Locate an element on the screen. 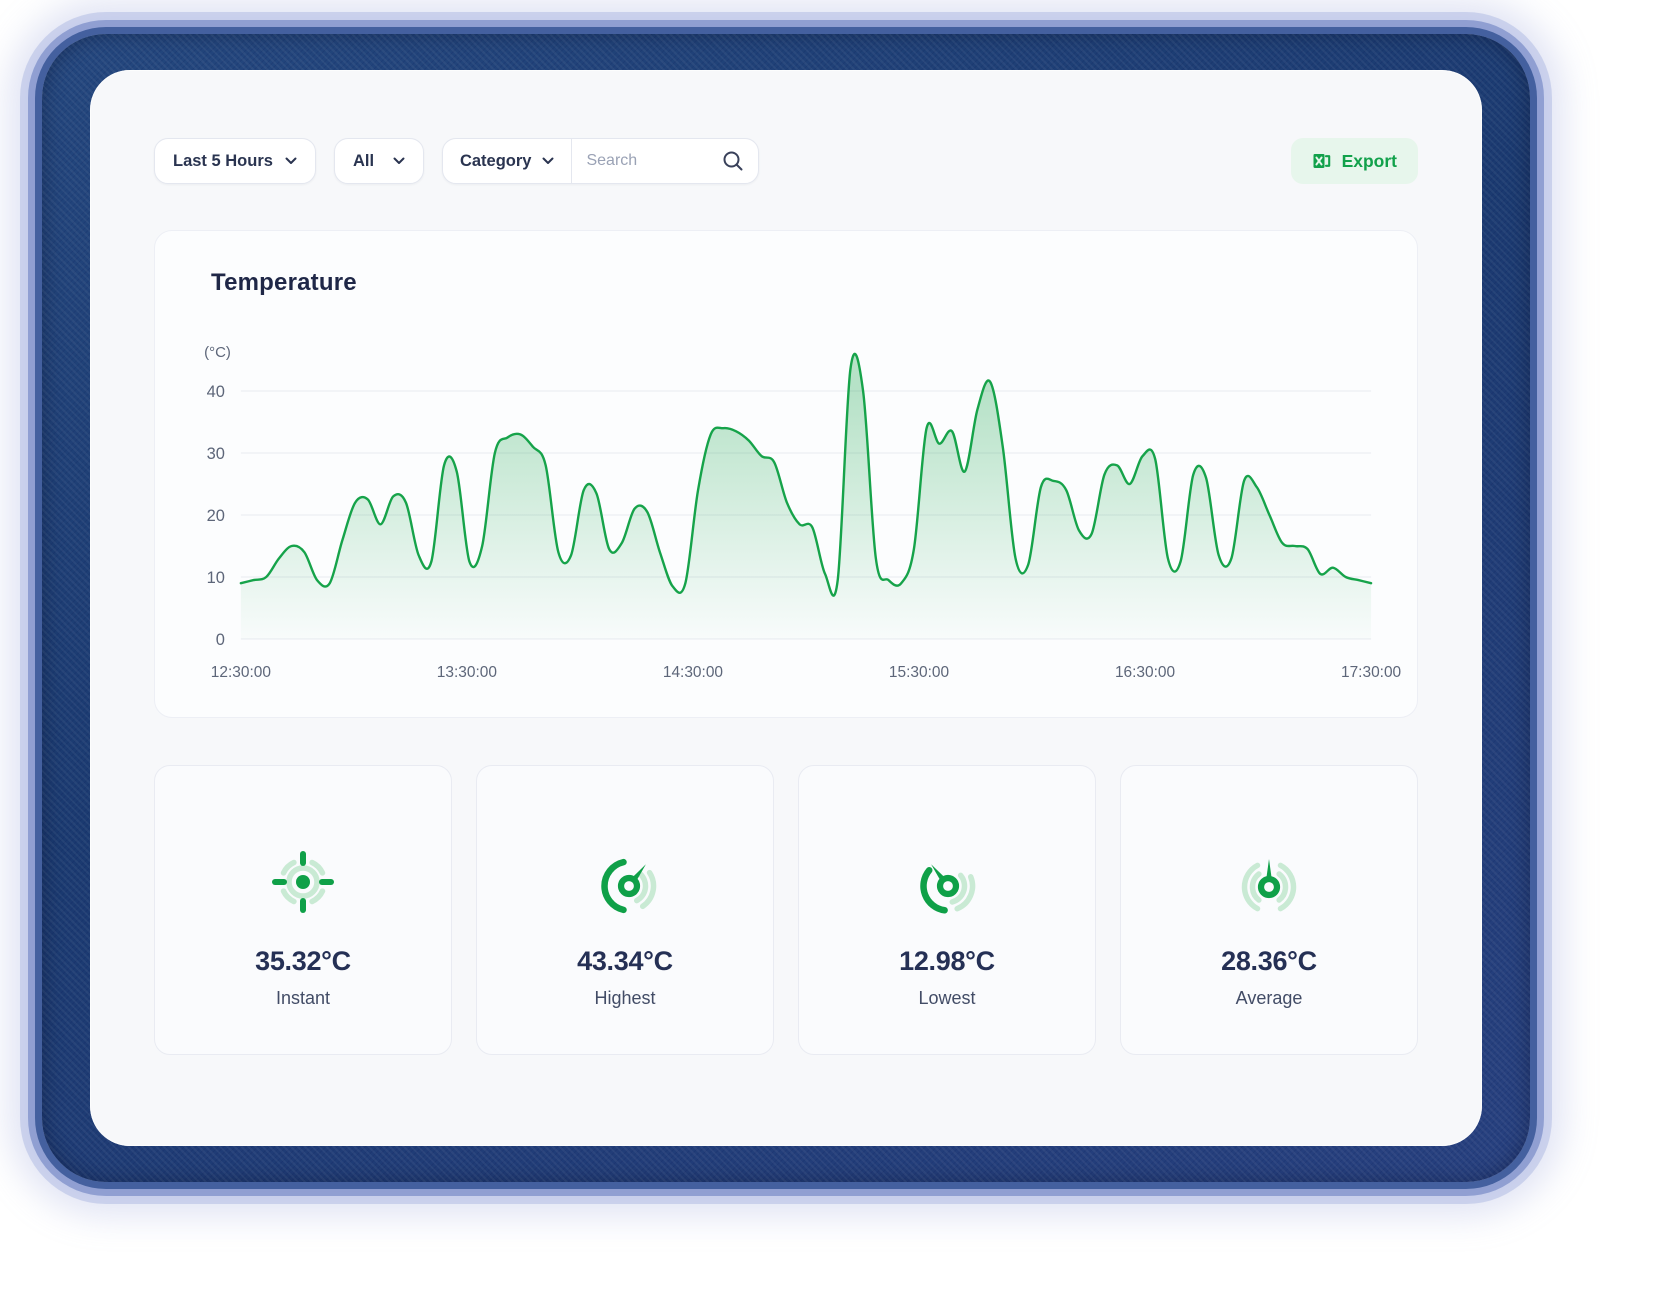 The width and height of the screenshot is (1668, 1310). excel-icon is located at coordinates (1322, 161).